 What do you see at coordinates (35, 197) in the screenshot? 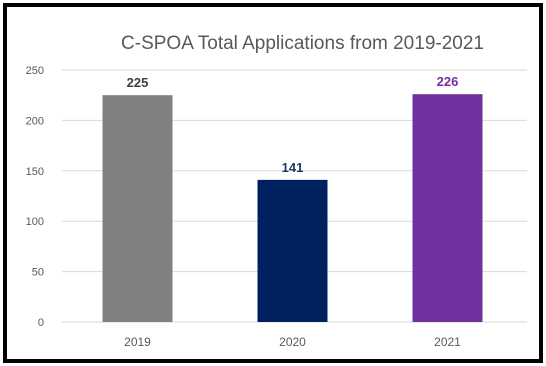
I see `y-axis-ticks: 0 50 100 150 200 250` at bounding box center [35, 197].